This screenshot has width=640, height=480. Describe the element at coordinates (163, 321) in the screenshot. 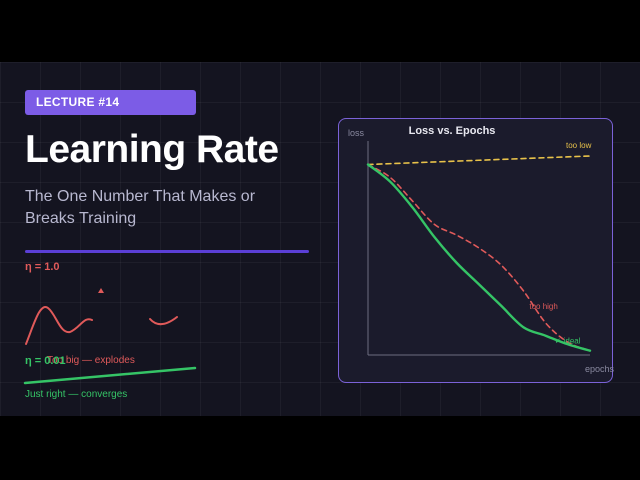

I see `high-lr-fragment-line` at that location.